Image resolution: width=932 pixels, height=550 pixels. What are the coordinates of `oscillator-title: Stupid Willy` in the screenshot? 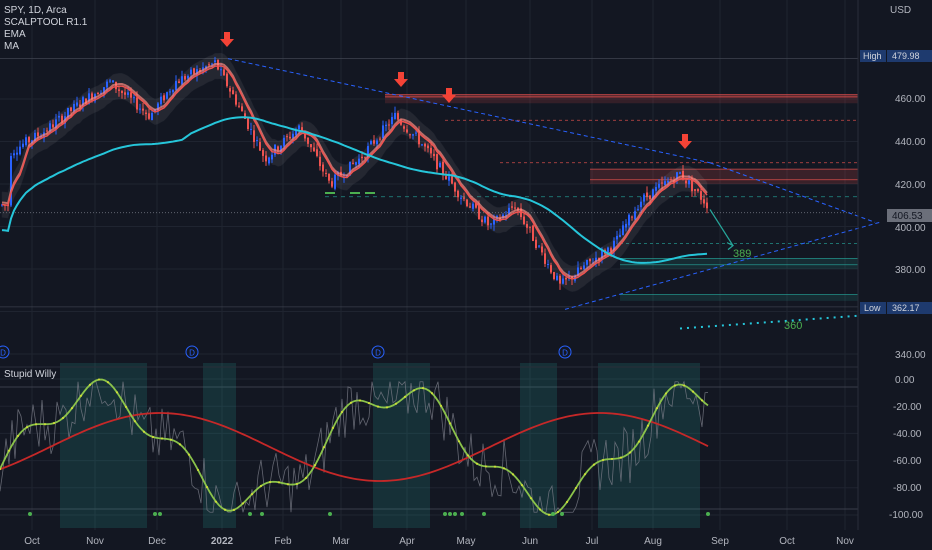 It's located at (30, 374).